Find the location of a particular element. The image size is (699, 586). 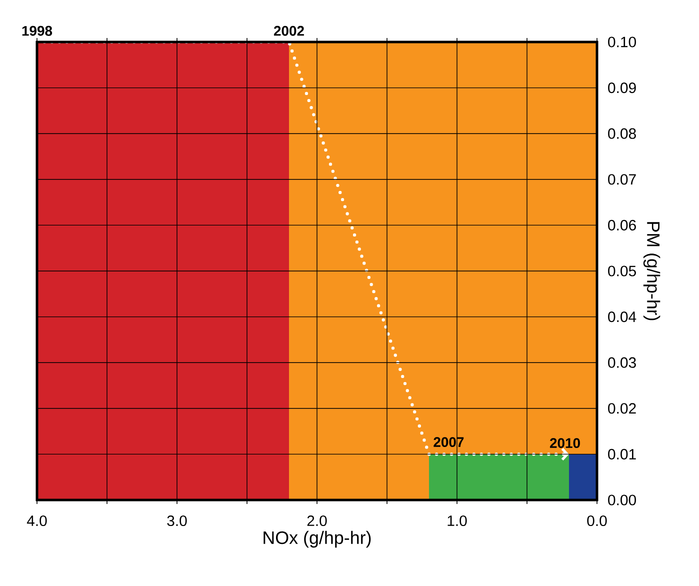

annotation: 1998 is located at coordinates (37, 31).